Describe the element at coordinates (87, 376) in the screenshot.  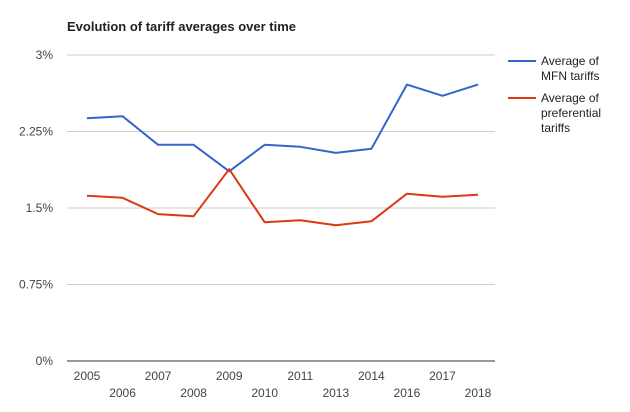
I see `x-tick-label: 2005` at that location.